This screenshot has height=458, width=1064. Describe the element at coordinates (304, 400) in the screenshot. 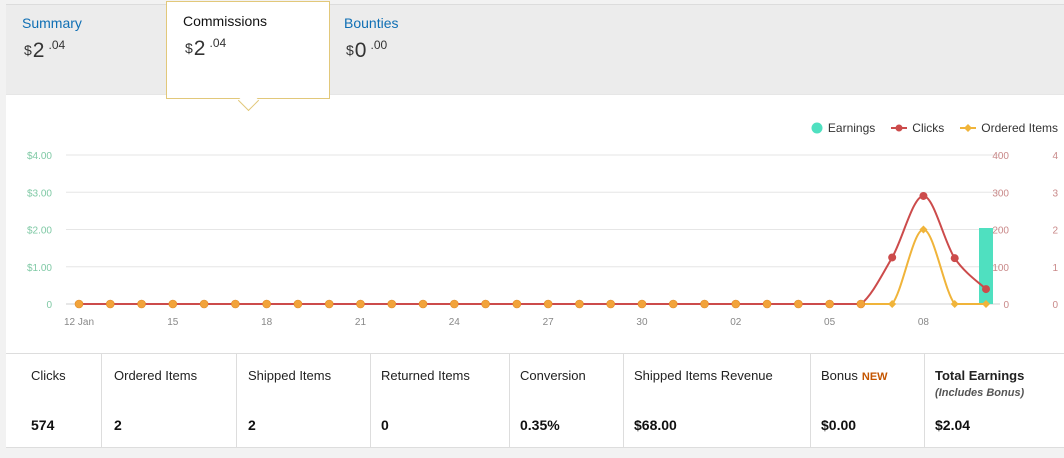

I see `stat-shipped-items: Shipped Items 2` at that location.